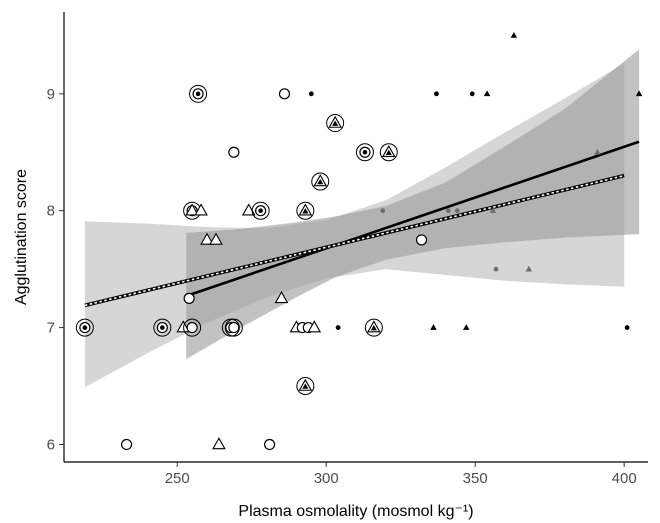 This screenshot has width=660, height=523. Describe the element at coordinates (51, 94) in the screenshot. I see `y-tick-label: 9` at that location.